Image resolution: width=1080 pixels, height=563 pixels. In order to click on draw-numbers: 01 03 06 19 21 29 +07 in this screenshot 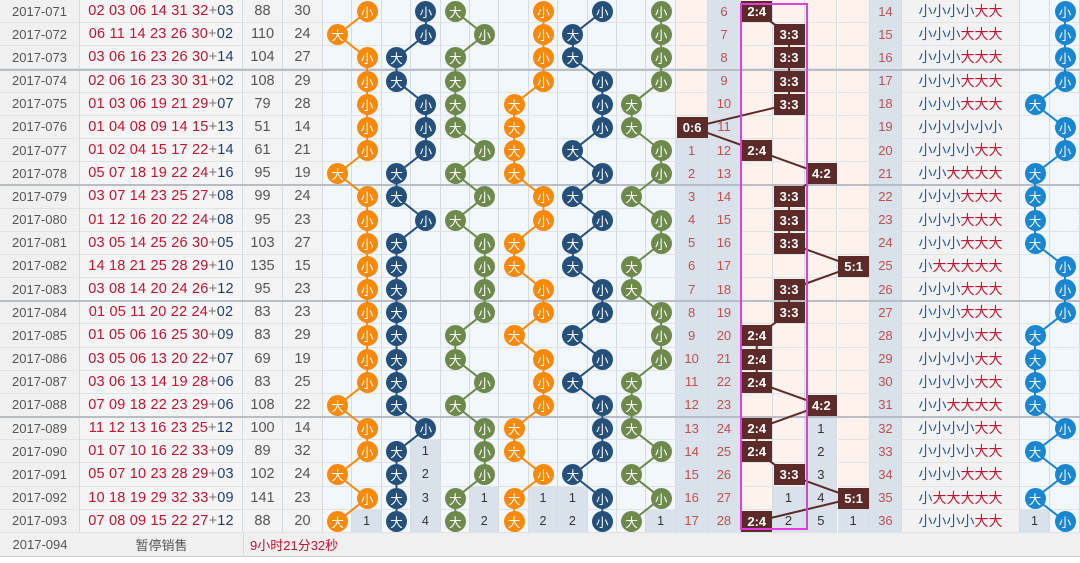, I will do `click(161, 104)`.